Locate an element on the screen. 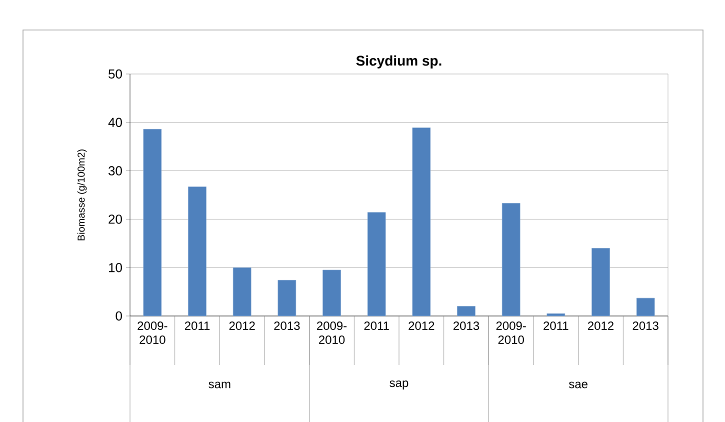 The image size is (725, 422). chart-title: Sicydium sp. is located at coordinates (399, 61).